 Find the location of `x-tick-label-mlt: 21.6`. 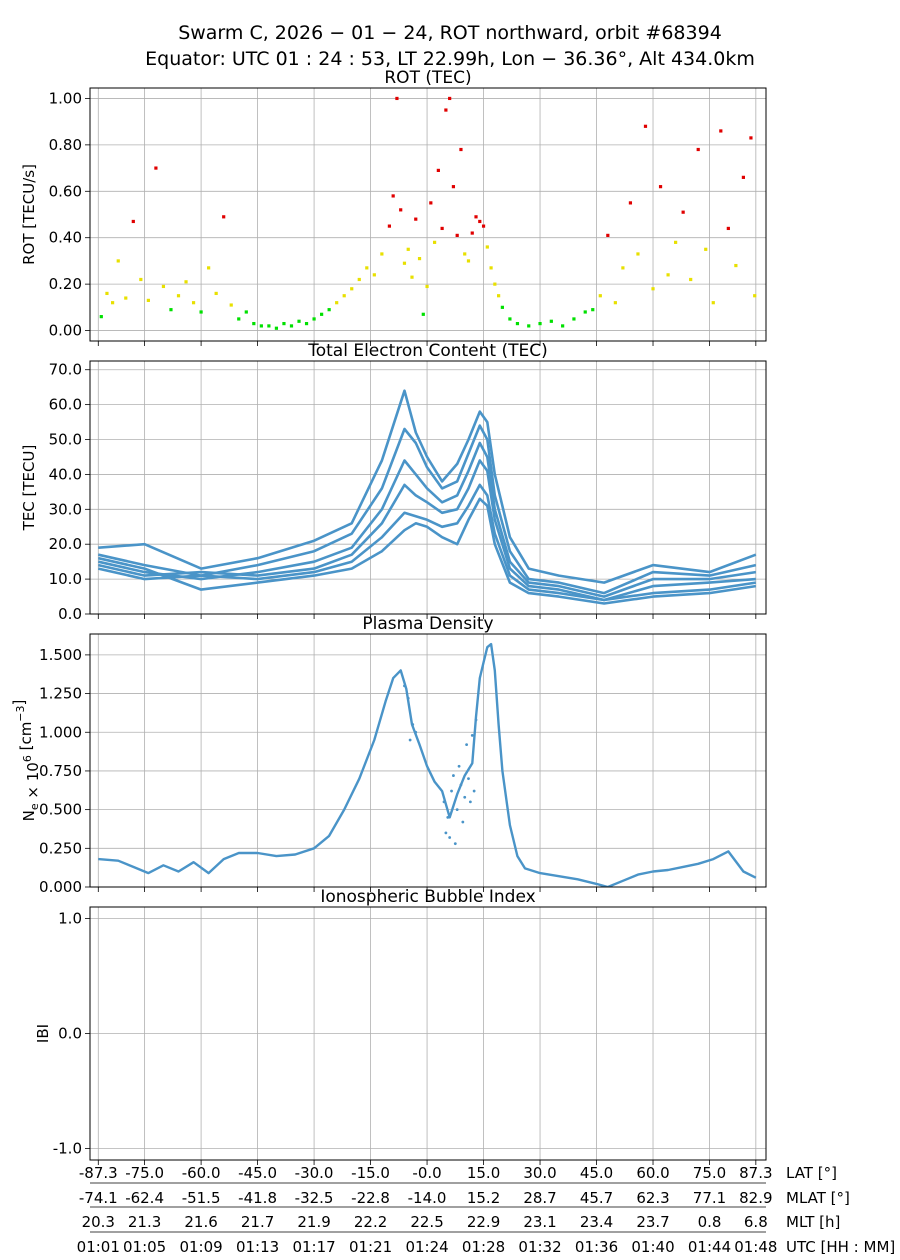

x-tick-label-mlt: 21.6 is located at coordinates (200, 1222).